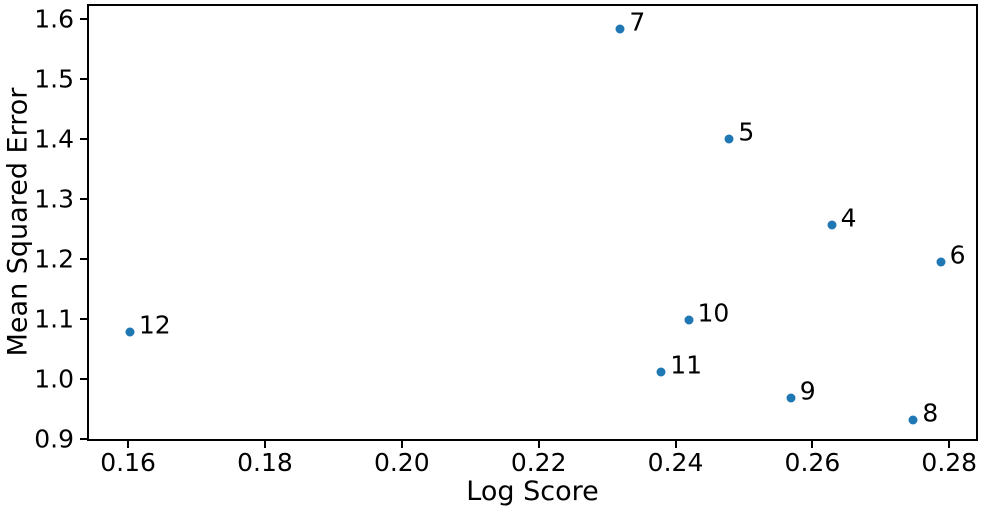  What do you see at coordinates (401, 462) in the screenshot?
I see `x-tick-label: 0.20` at bounding box center [401, 462].